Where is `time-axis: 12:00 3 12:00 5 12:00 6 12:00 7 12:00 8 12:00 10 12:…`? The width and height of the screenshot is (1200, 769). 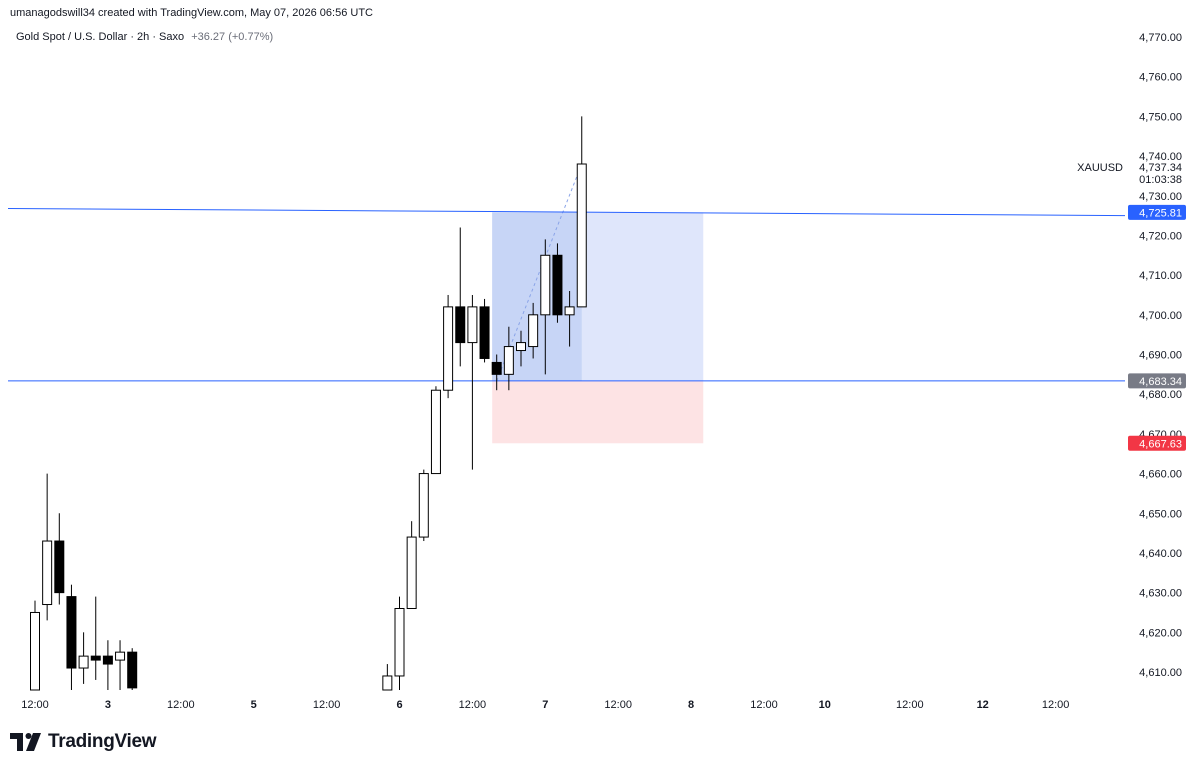 time-axis: 12:00 3 12:00 5 12:00 6 12:00 7 12:00 8 12:00 10 12:… is located at coordinates (545, 705).